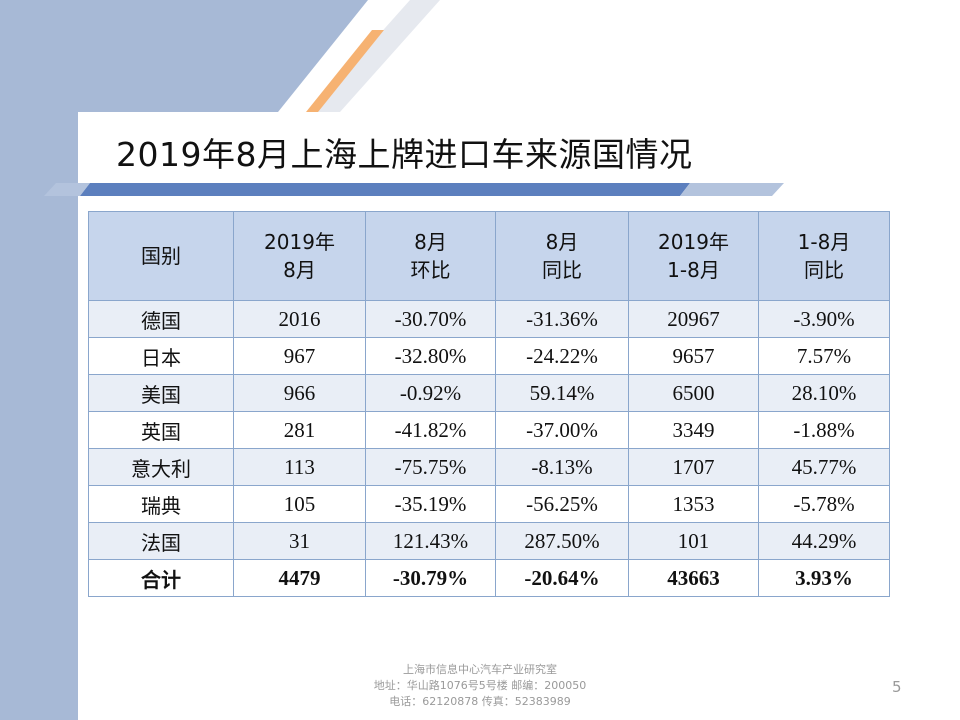 The image size is (960, 720). I want to click on ytd-volume-cell: 43663, so click(693, 578).